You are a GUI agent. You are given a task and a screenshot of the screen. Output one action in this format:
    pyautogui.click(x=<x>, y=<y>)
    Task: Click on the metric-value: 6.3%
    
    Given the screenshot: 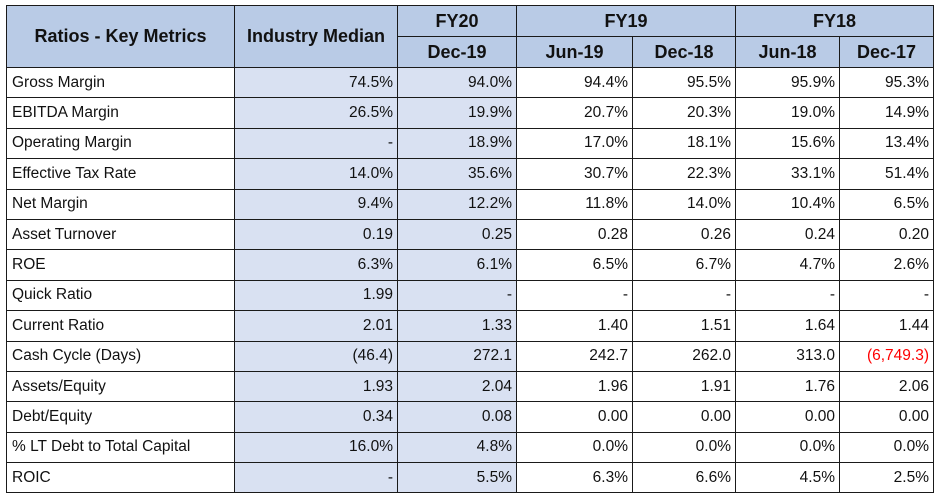 What is the action you would take?
    pyautogui.click(x=574, y=478)
    